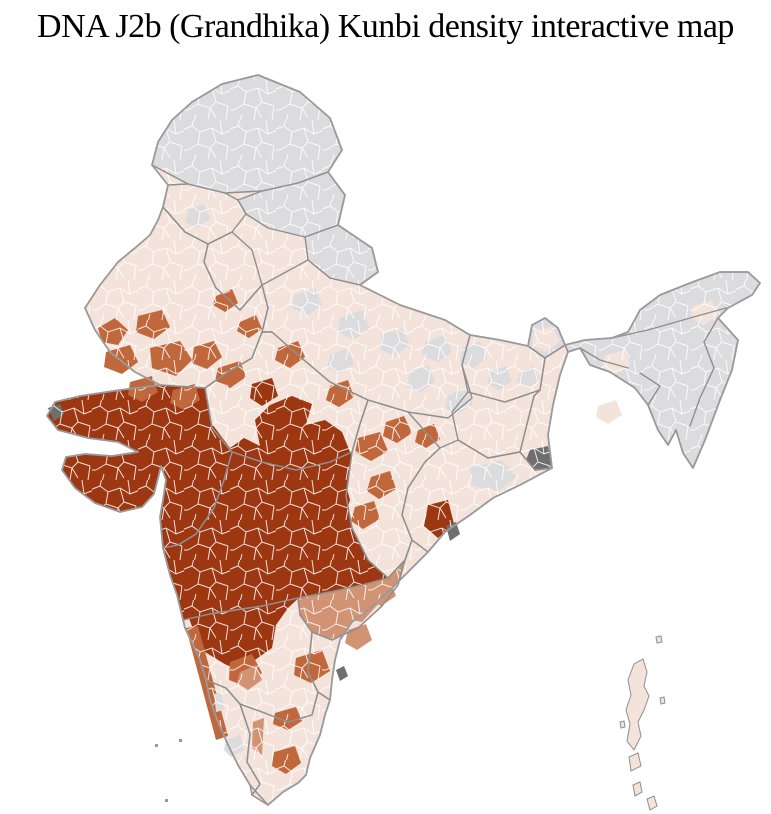 Image resolution: width=771 pixels, height=814 pixels. What do you see at coordinates (247, 134) in the screenshot?
I see `state-jammu-kashmir` at bounding box center [247, 134].